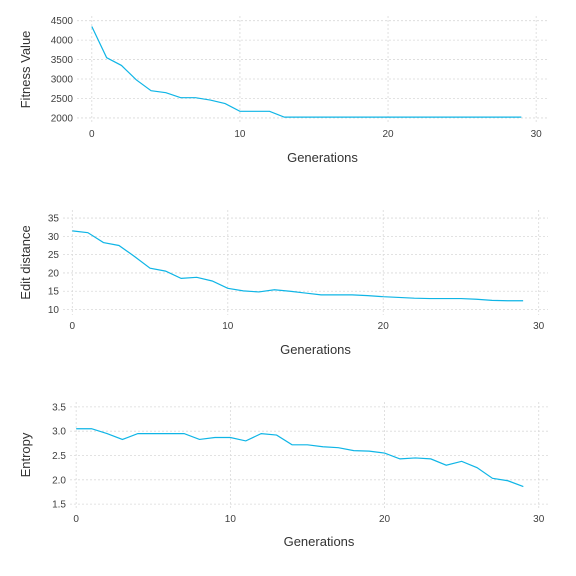 This screenshot has width=576, height=576. What do you see at coordinates (25, 454) in the screenshot?
I see `y-axis-label: Entropy` at bounding box center [25, 454].